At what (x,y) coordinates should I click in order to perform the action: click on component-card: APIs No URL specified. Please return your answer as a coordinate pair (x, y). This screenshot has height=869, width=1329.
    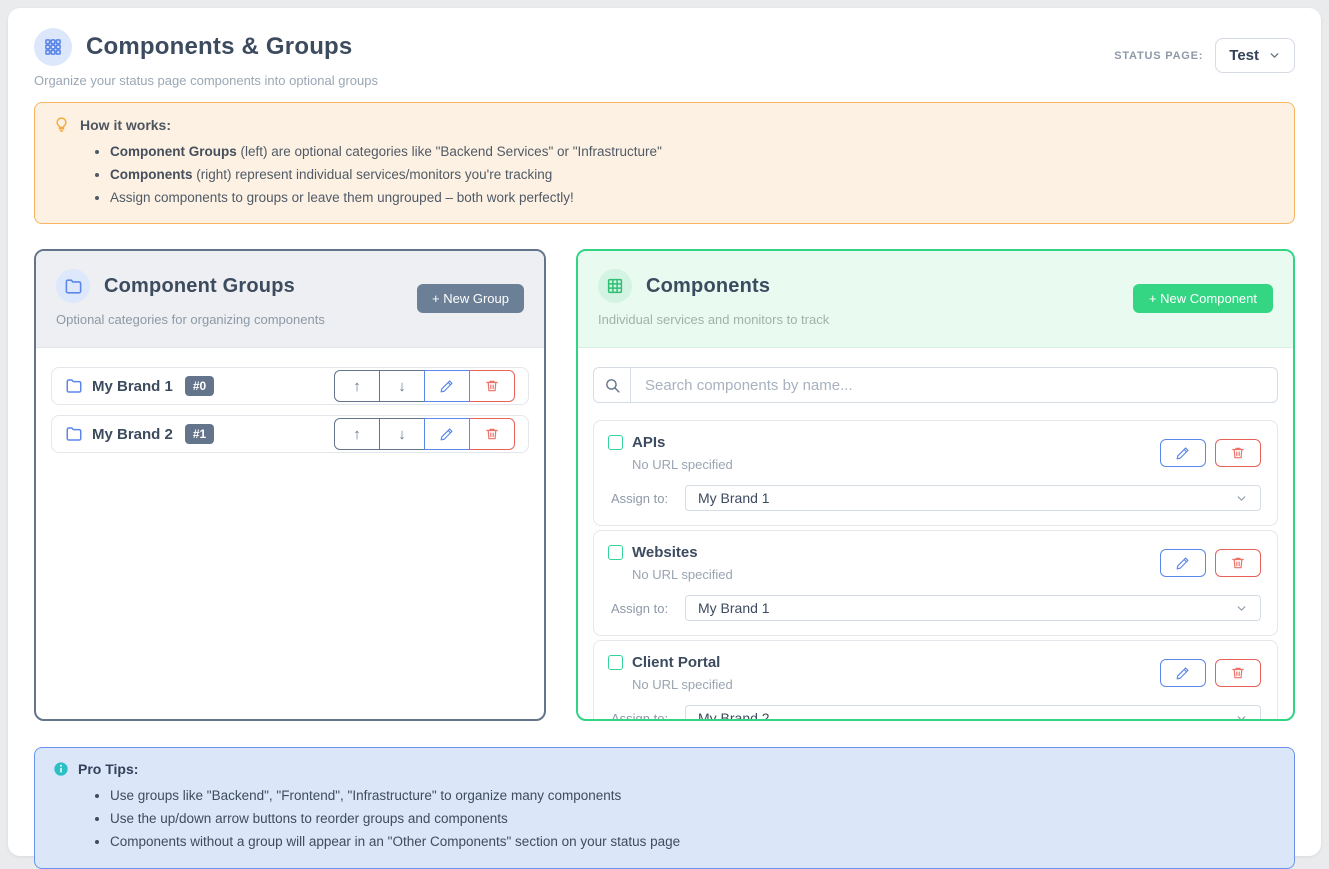
    Looking at the image, I should click on (935, 473).